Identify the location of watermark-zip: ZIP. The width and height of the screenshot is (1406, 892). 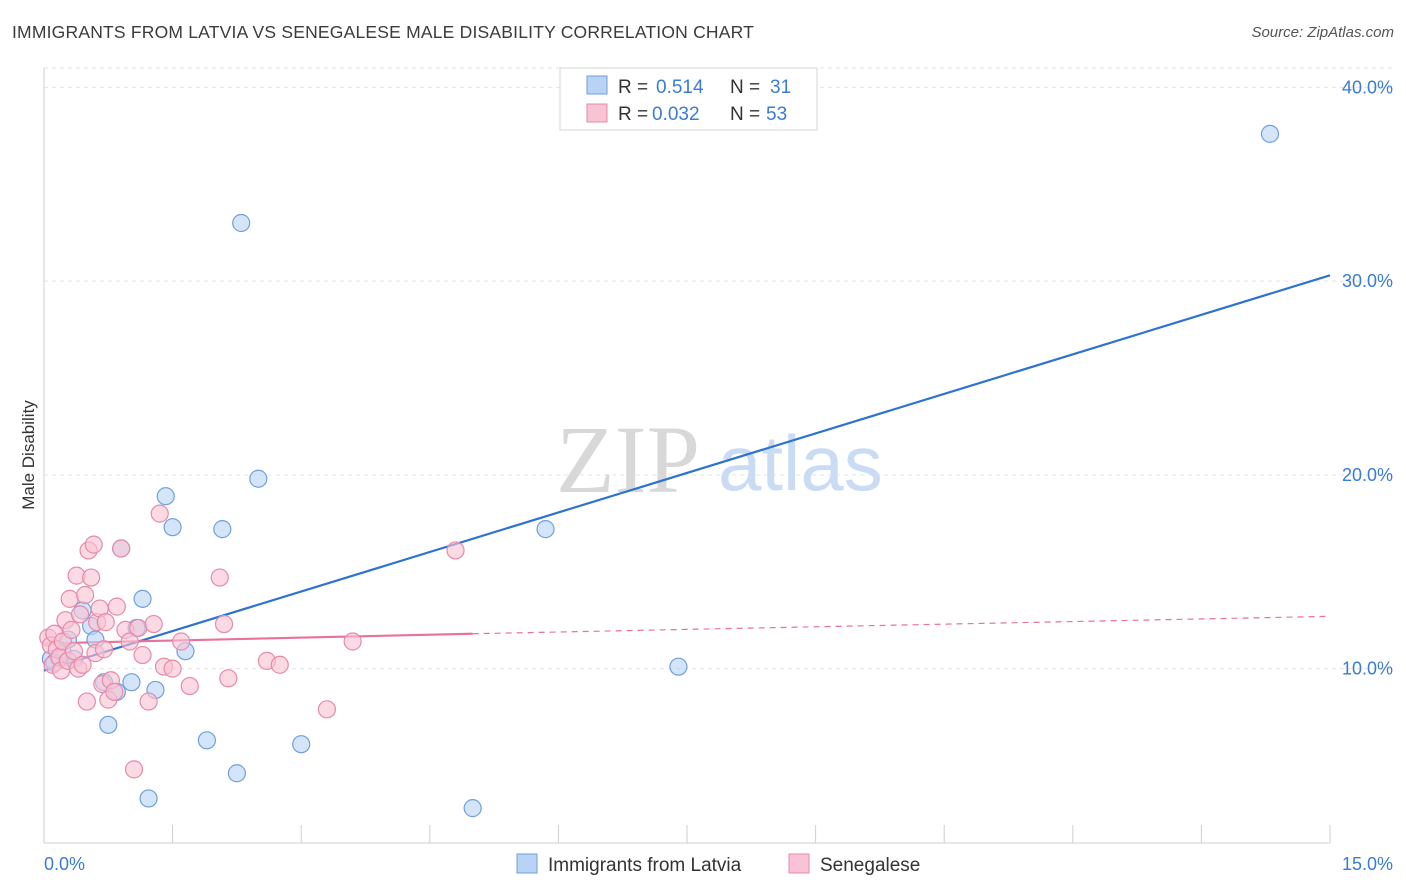
(628, 459).